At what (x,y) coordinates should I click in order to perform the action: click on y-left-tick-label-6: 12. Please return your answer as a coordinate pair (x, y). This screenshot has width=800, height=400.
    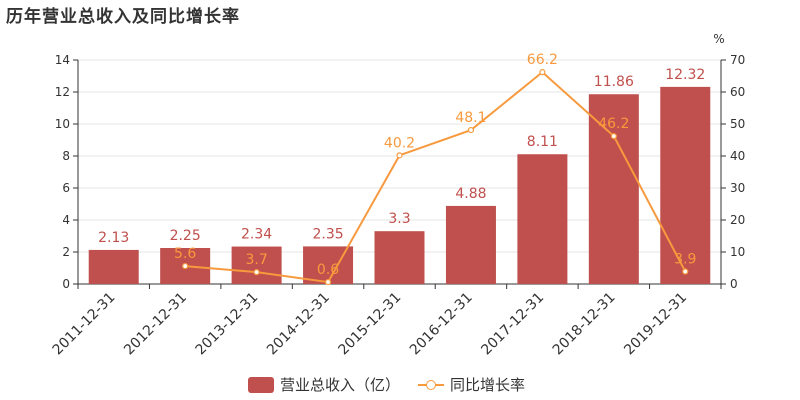
    Looking at the image, I should click on (62, 92).